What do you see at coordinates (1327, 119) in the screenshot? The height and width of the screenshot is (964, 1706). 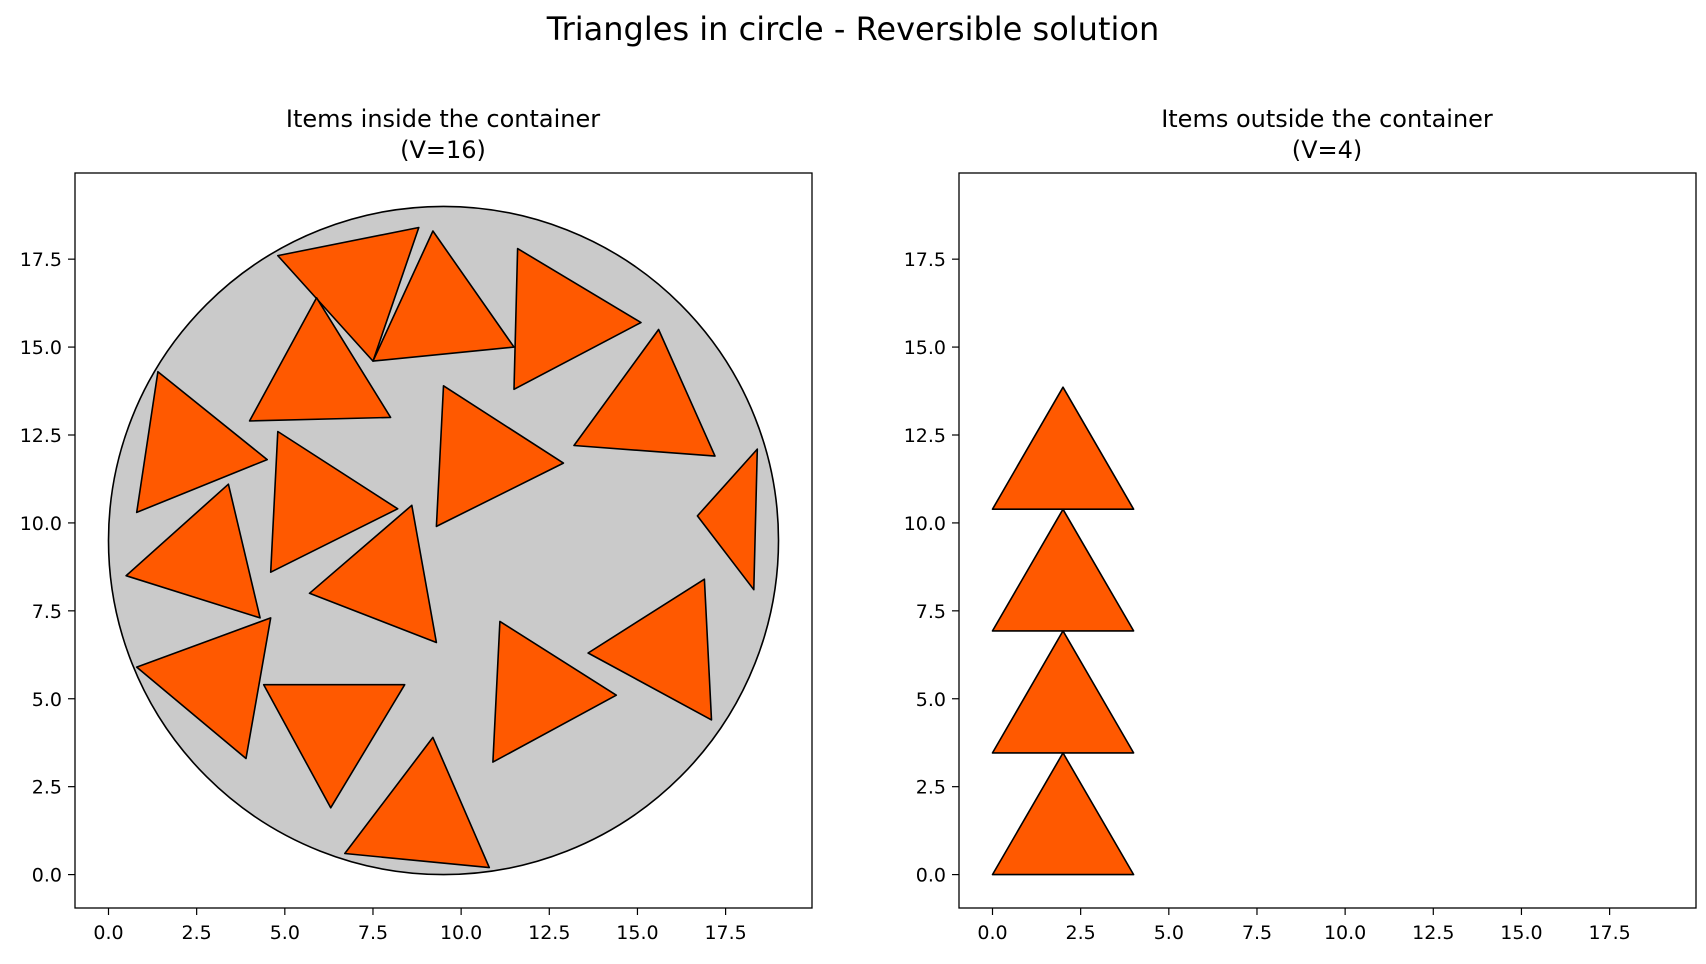 I see `right-panel-title: Items outside the container` at bounding box center [1327, 119].